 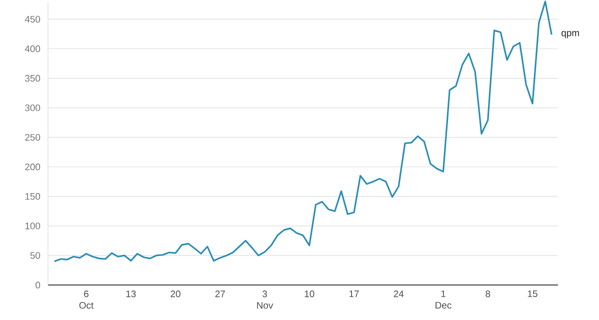 What do you see at coordinates (131, 294) in the screenshot?
I see `x-tick-label: 13` at bounding box center [131, 294].